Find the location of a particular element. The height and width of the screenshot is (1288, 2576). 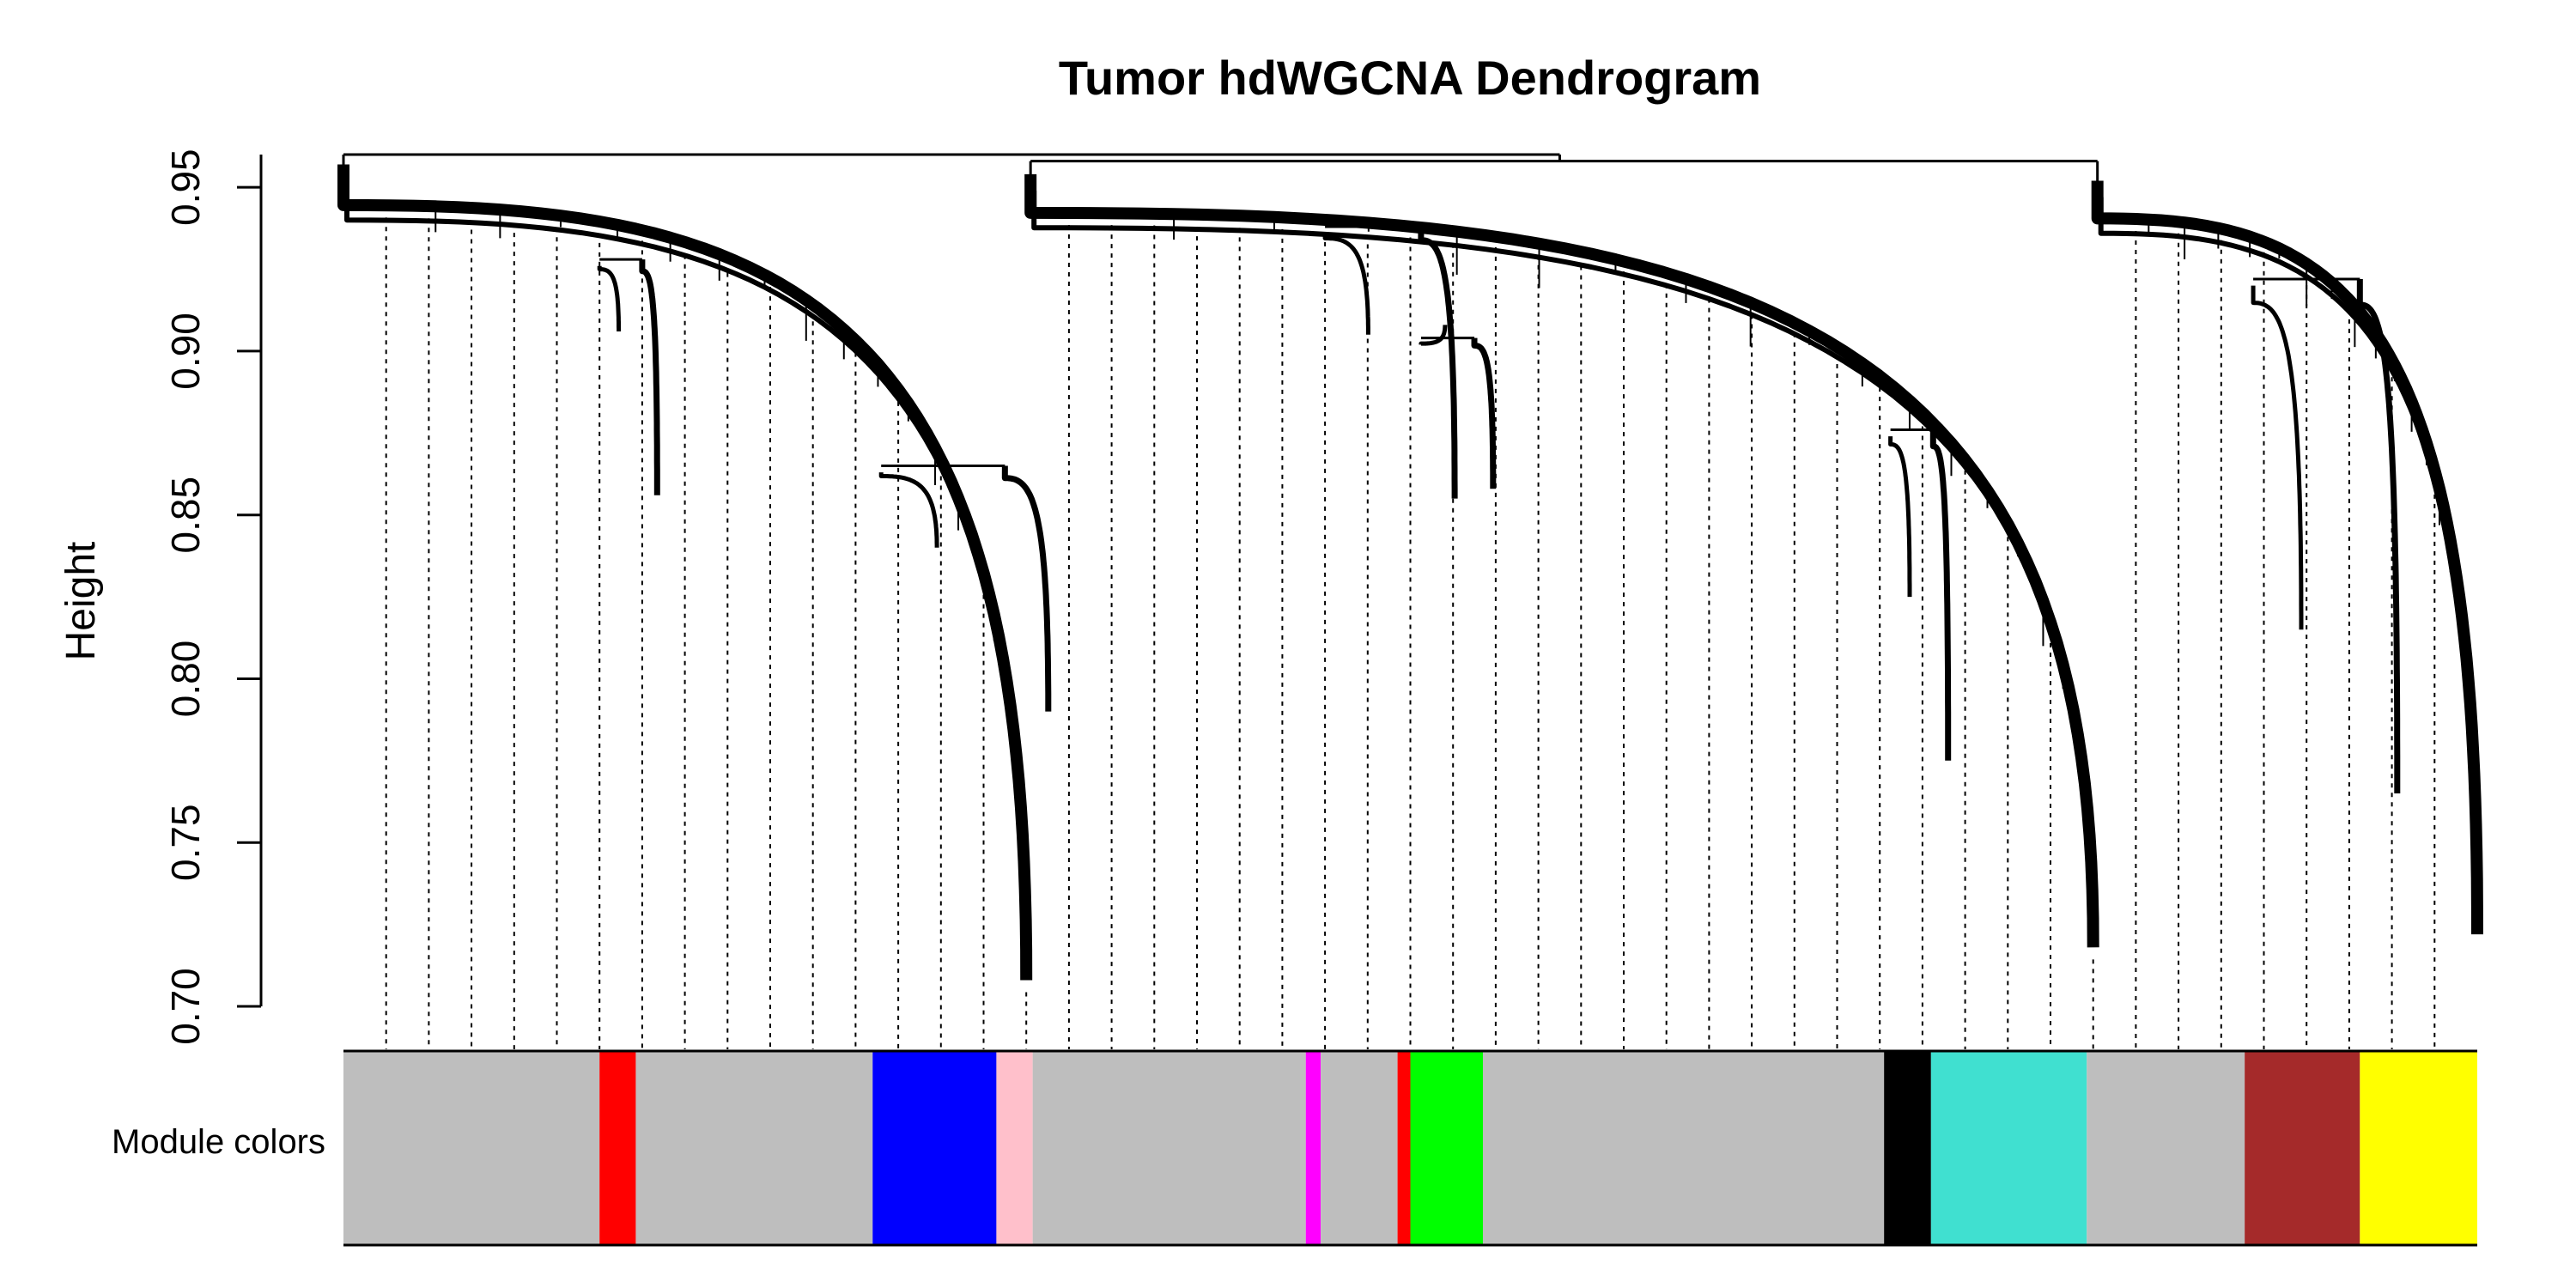

y-tick-label: 0.70 is located at coordinates (186, 1006).